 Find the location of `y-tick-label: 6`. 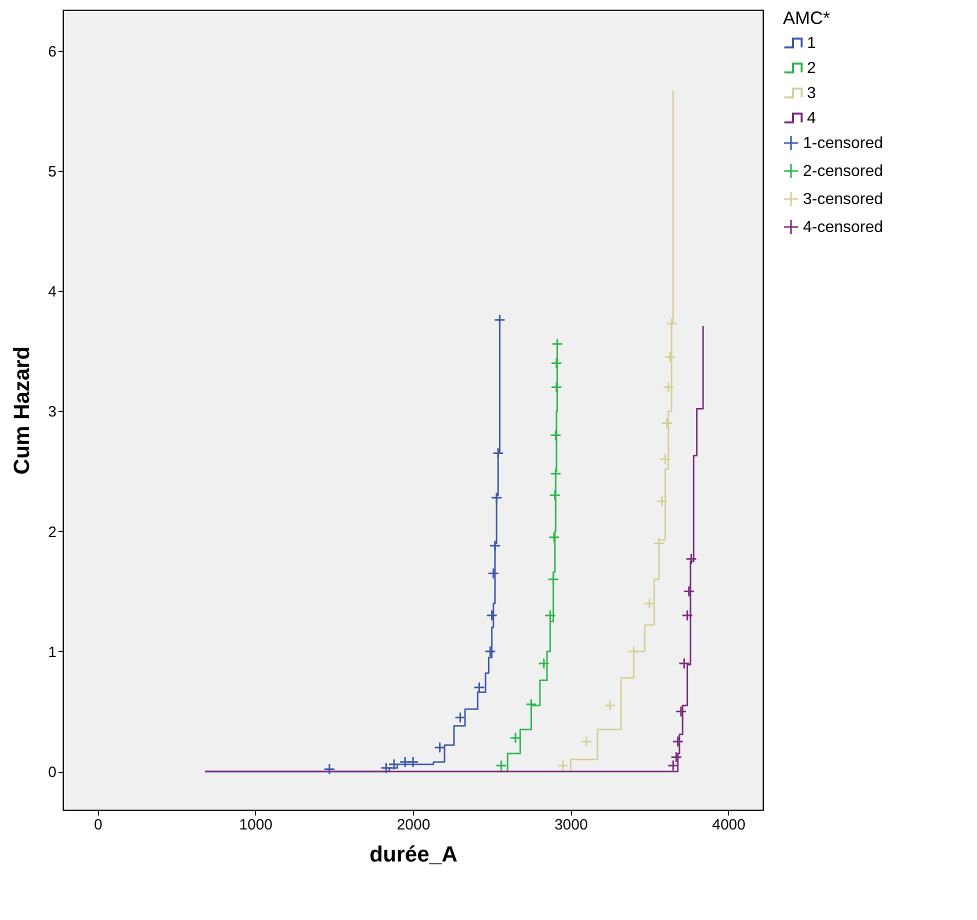

y-tick-label: 6 is located at coordinates (52, 51).